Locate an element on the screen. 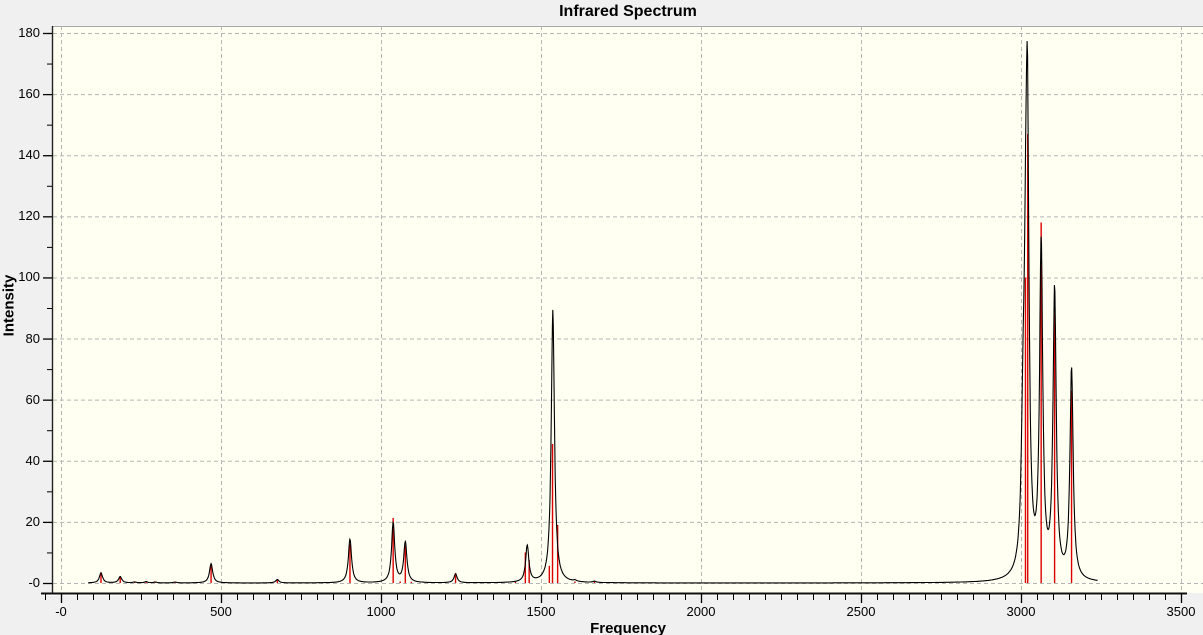  x-axis-title: Frequency is located at coordinates (628, 627).